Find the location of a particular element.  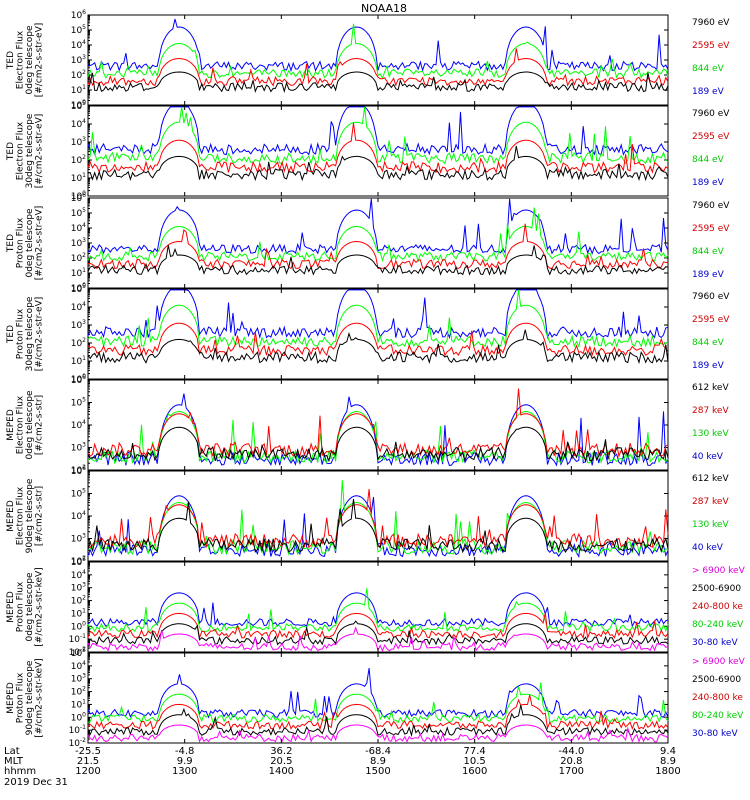

footer-hhmm-value: 1600 is located at coordinates (474, 771).